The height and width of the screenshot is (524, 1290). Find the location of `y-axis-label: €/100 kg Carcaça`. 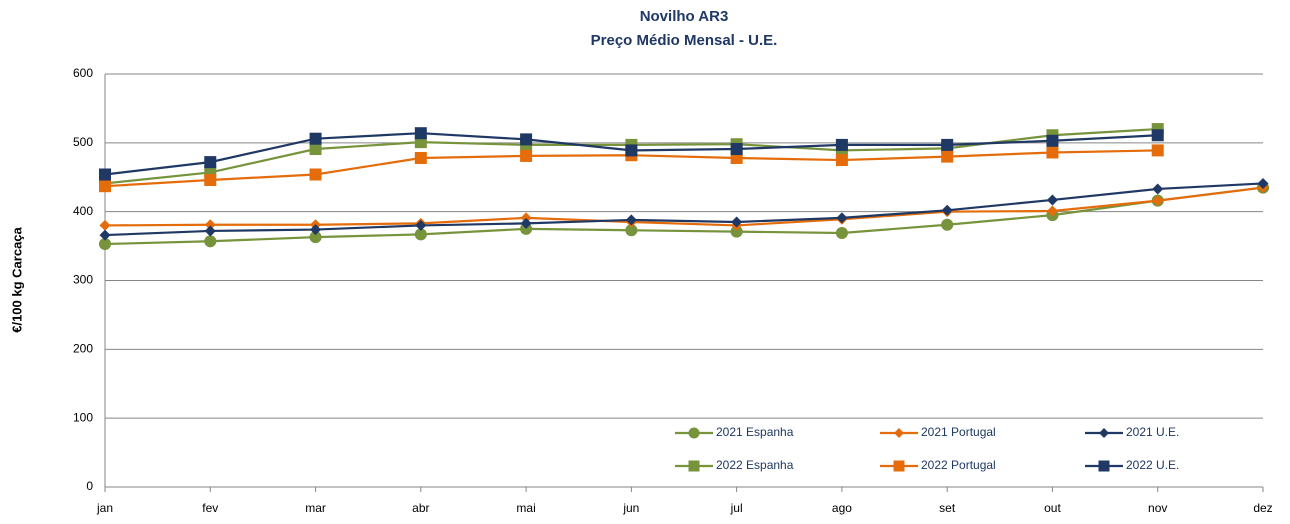

y-axis-label: €/100 kg Carcaça is located at coordinates (16, 279).